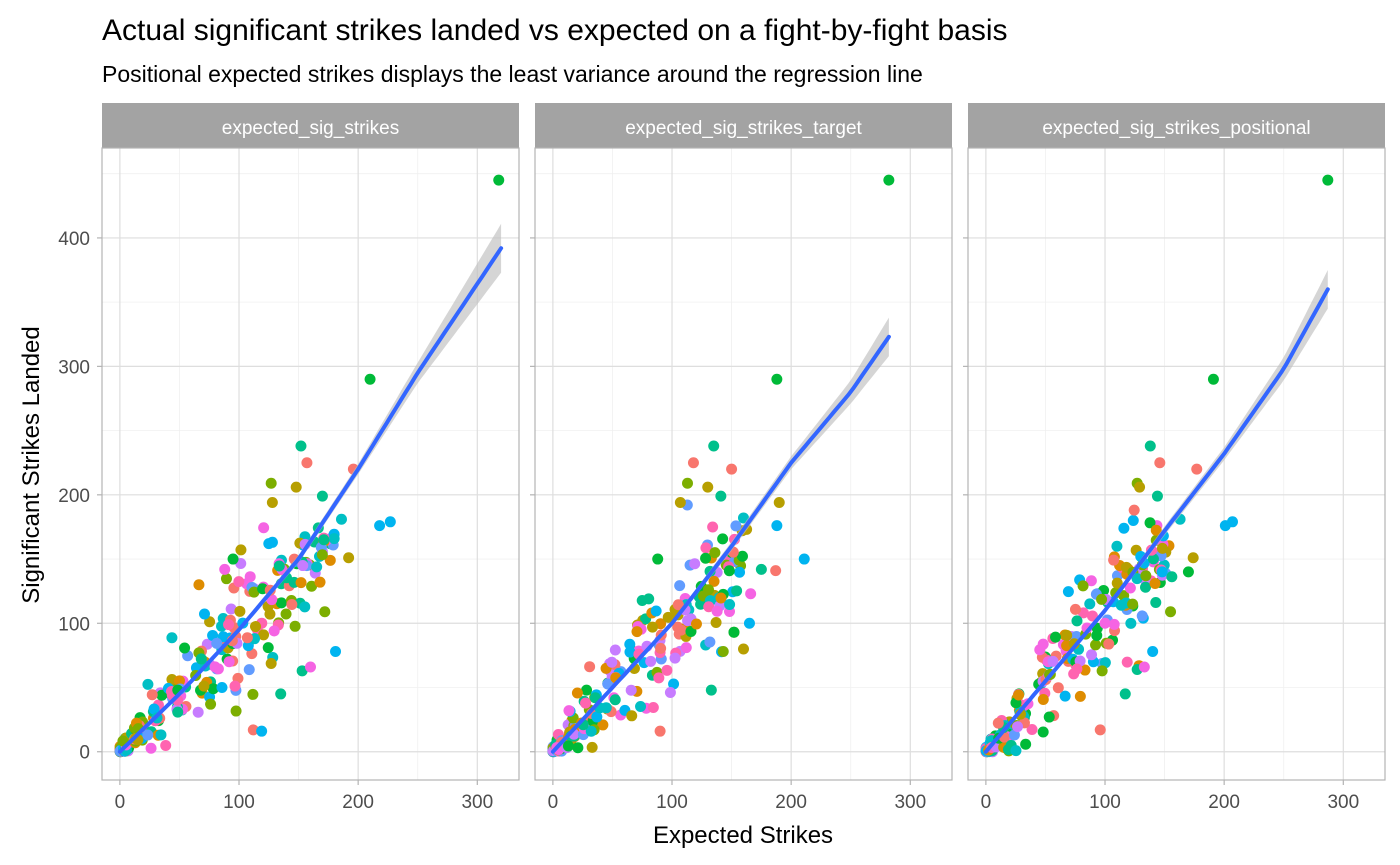 The image size is (1400, 865). I want to click on x-tick-label: 200, so click(1224, 802).